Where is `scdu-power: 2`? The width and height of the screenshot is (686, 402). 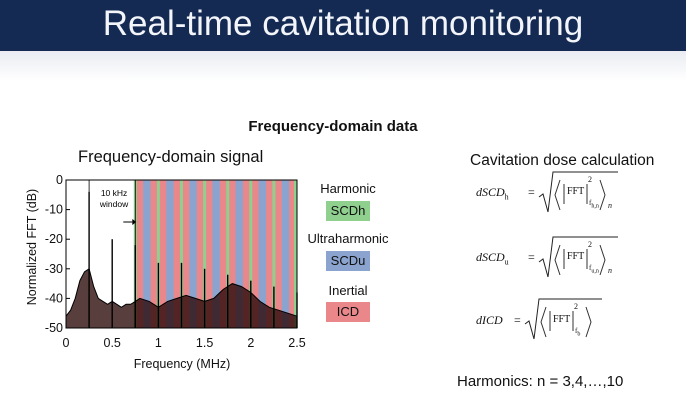
scdu-power: 2 is located at coordinates (590, 244).